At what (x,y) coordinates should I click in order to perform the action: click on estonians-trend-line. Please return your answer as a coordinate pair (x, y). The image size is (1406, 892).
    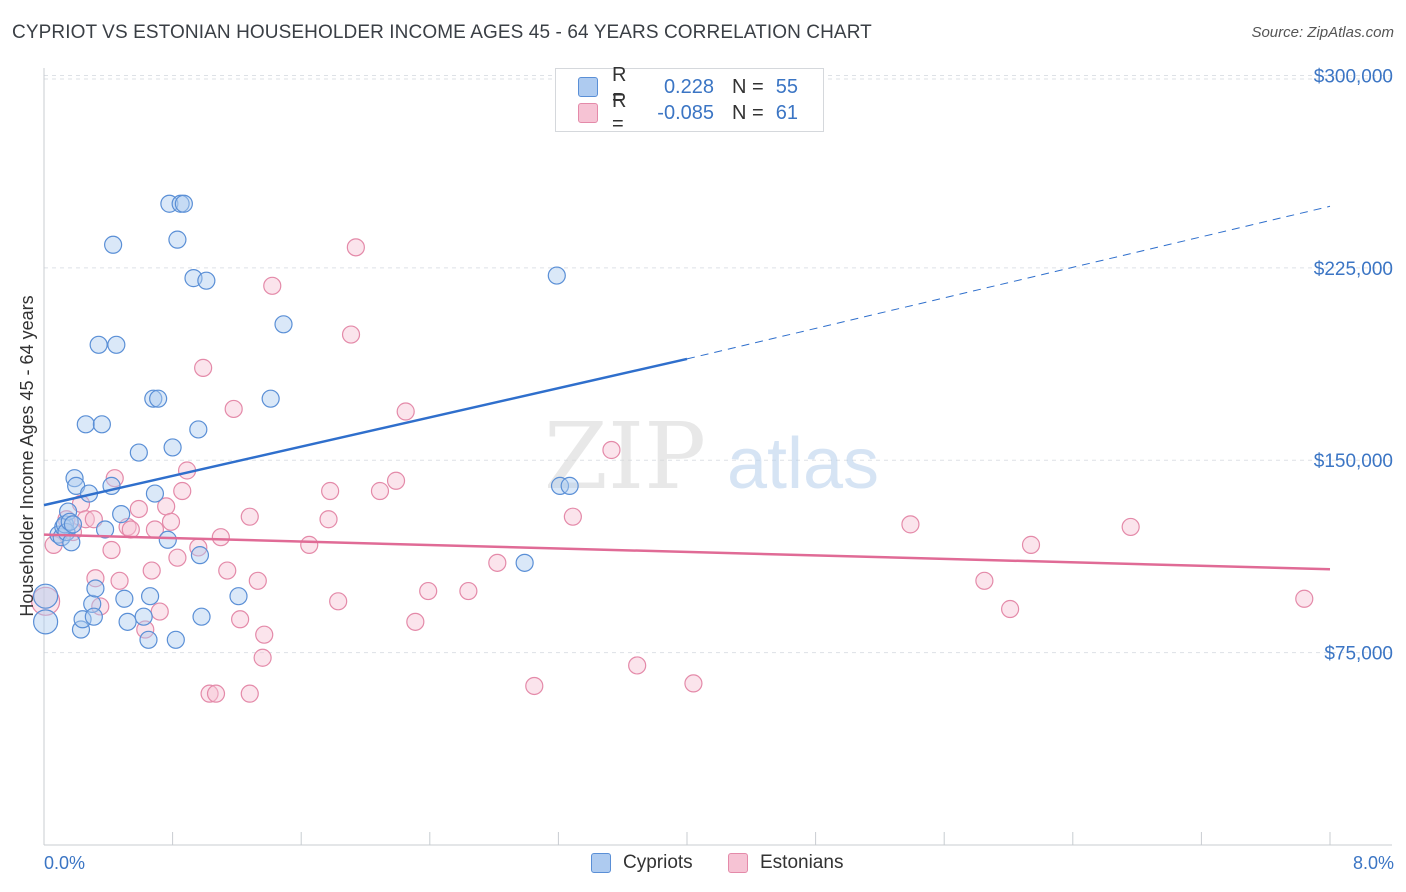
    Looking at the image, I should click on (687, 552).